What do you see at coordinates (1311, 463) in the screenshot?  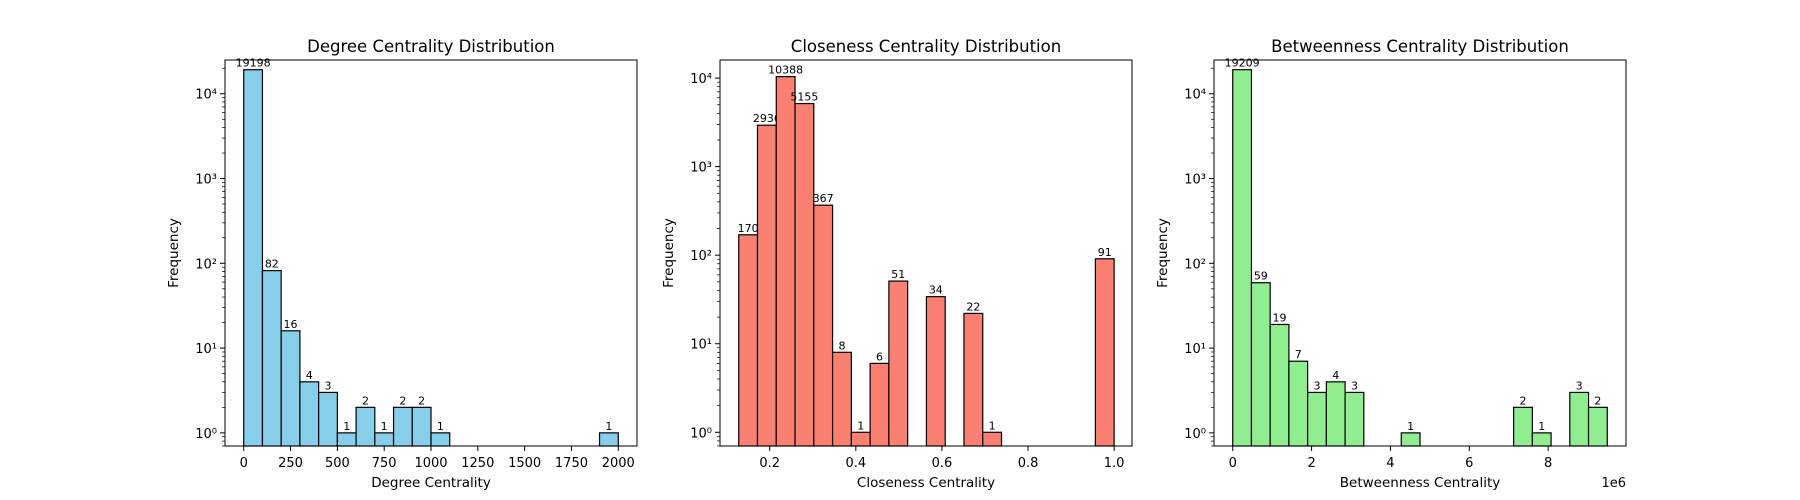 I see `x-tick-label: 2` at bounding box center [1311, 463].